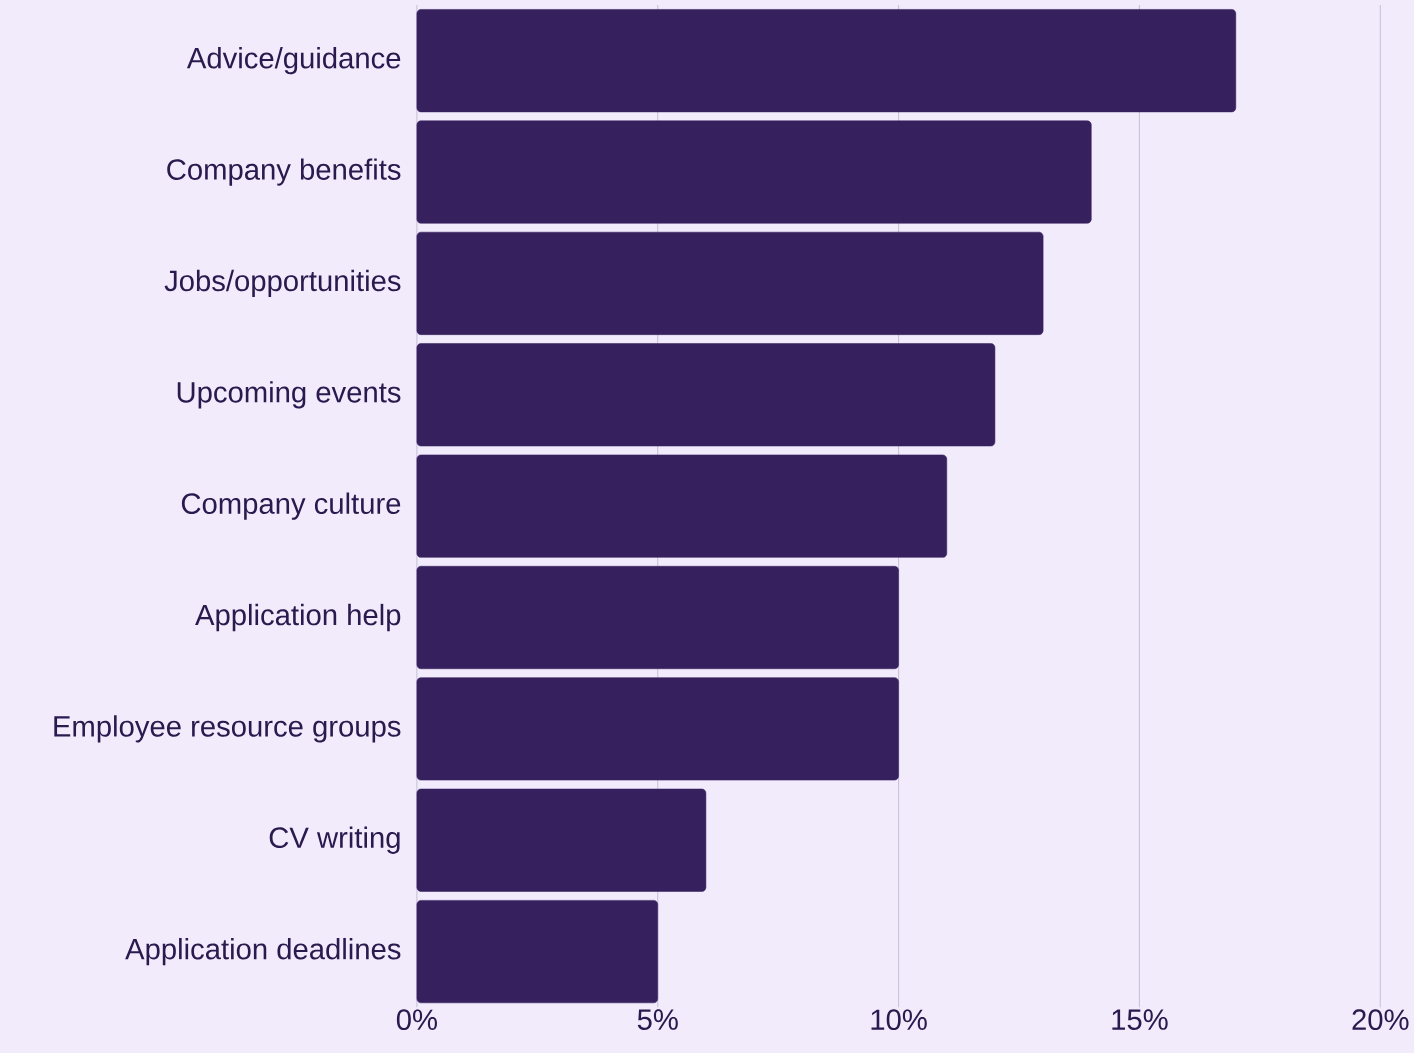 This screenshot has height=1053, width=1414. Describe the element at coordinates (263, 951) in the screenshot. I see `y-tick-label: Application deadlines` at that location.